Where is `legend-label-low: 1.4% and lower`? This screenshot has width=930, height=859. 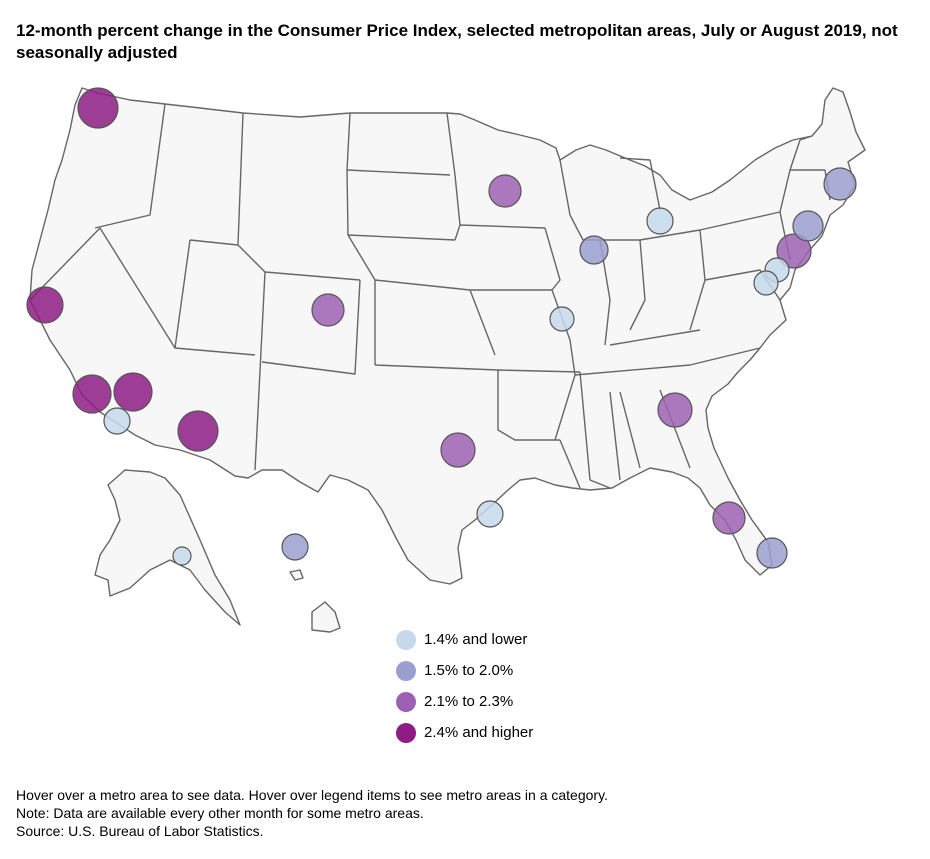
legend-label-low: 1.4% and lower is located at coordinates (476, 639).